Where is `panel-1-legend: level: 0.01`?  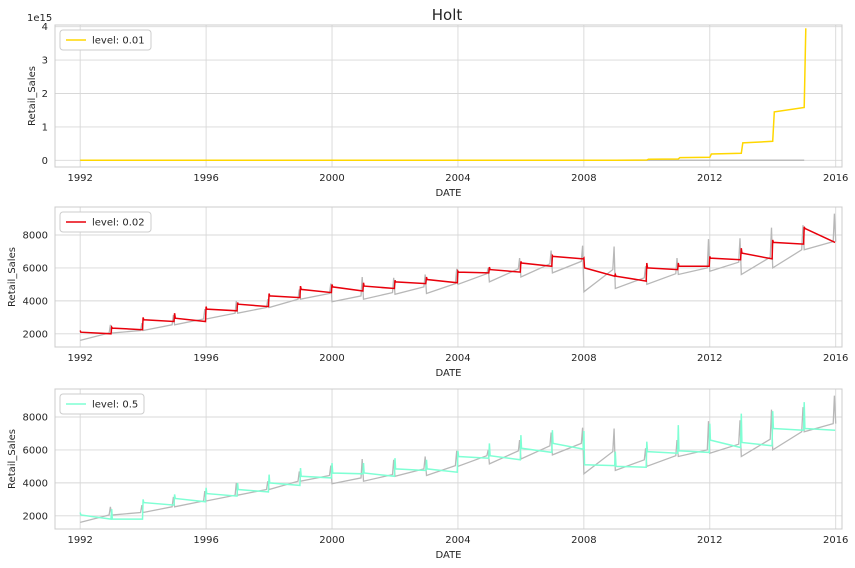 panel-1-legend: level: 0.01 is located at coordinates (105, 40).